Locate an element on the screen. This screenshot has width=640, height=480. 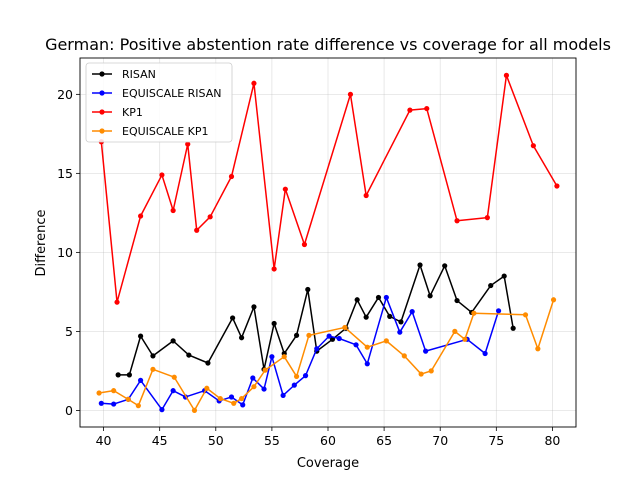
legend-item-kp1: KP1 is located at coordinates (117, 112).